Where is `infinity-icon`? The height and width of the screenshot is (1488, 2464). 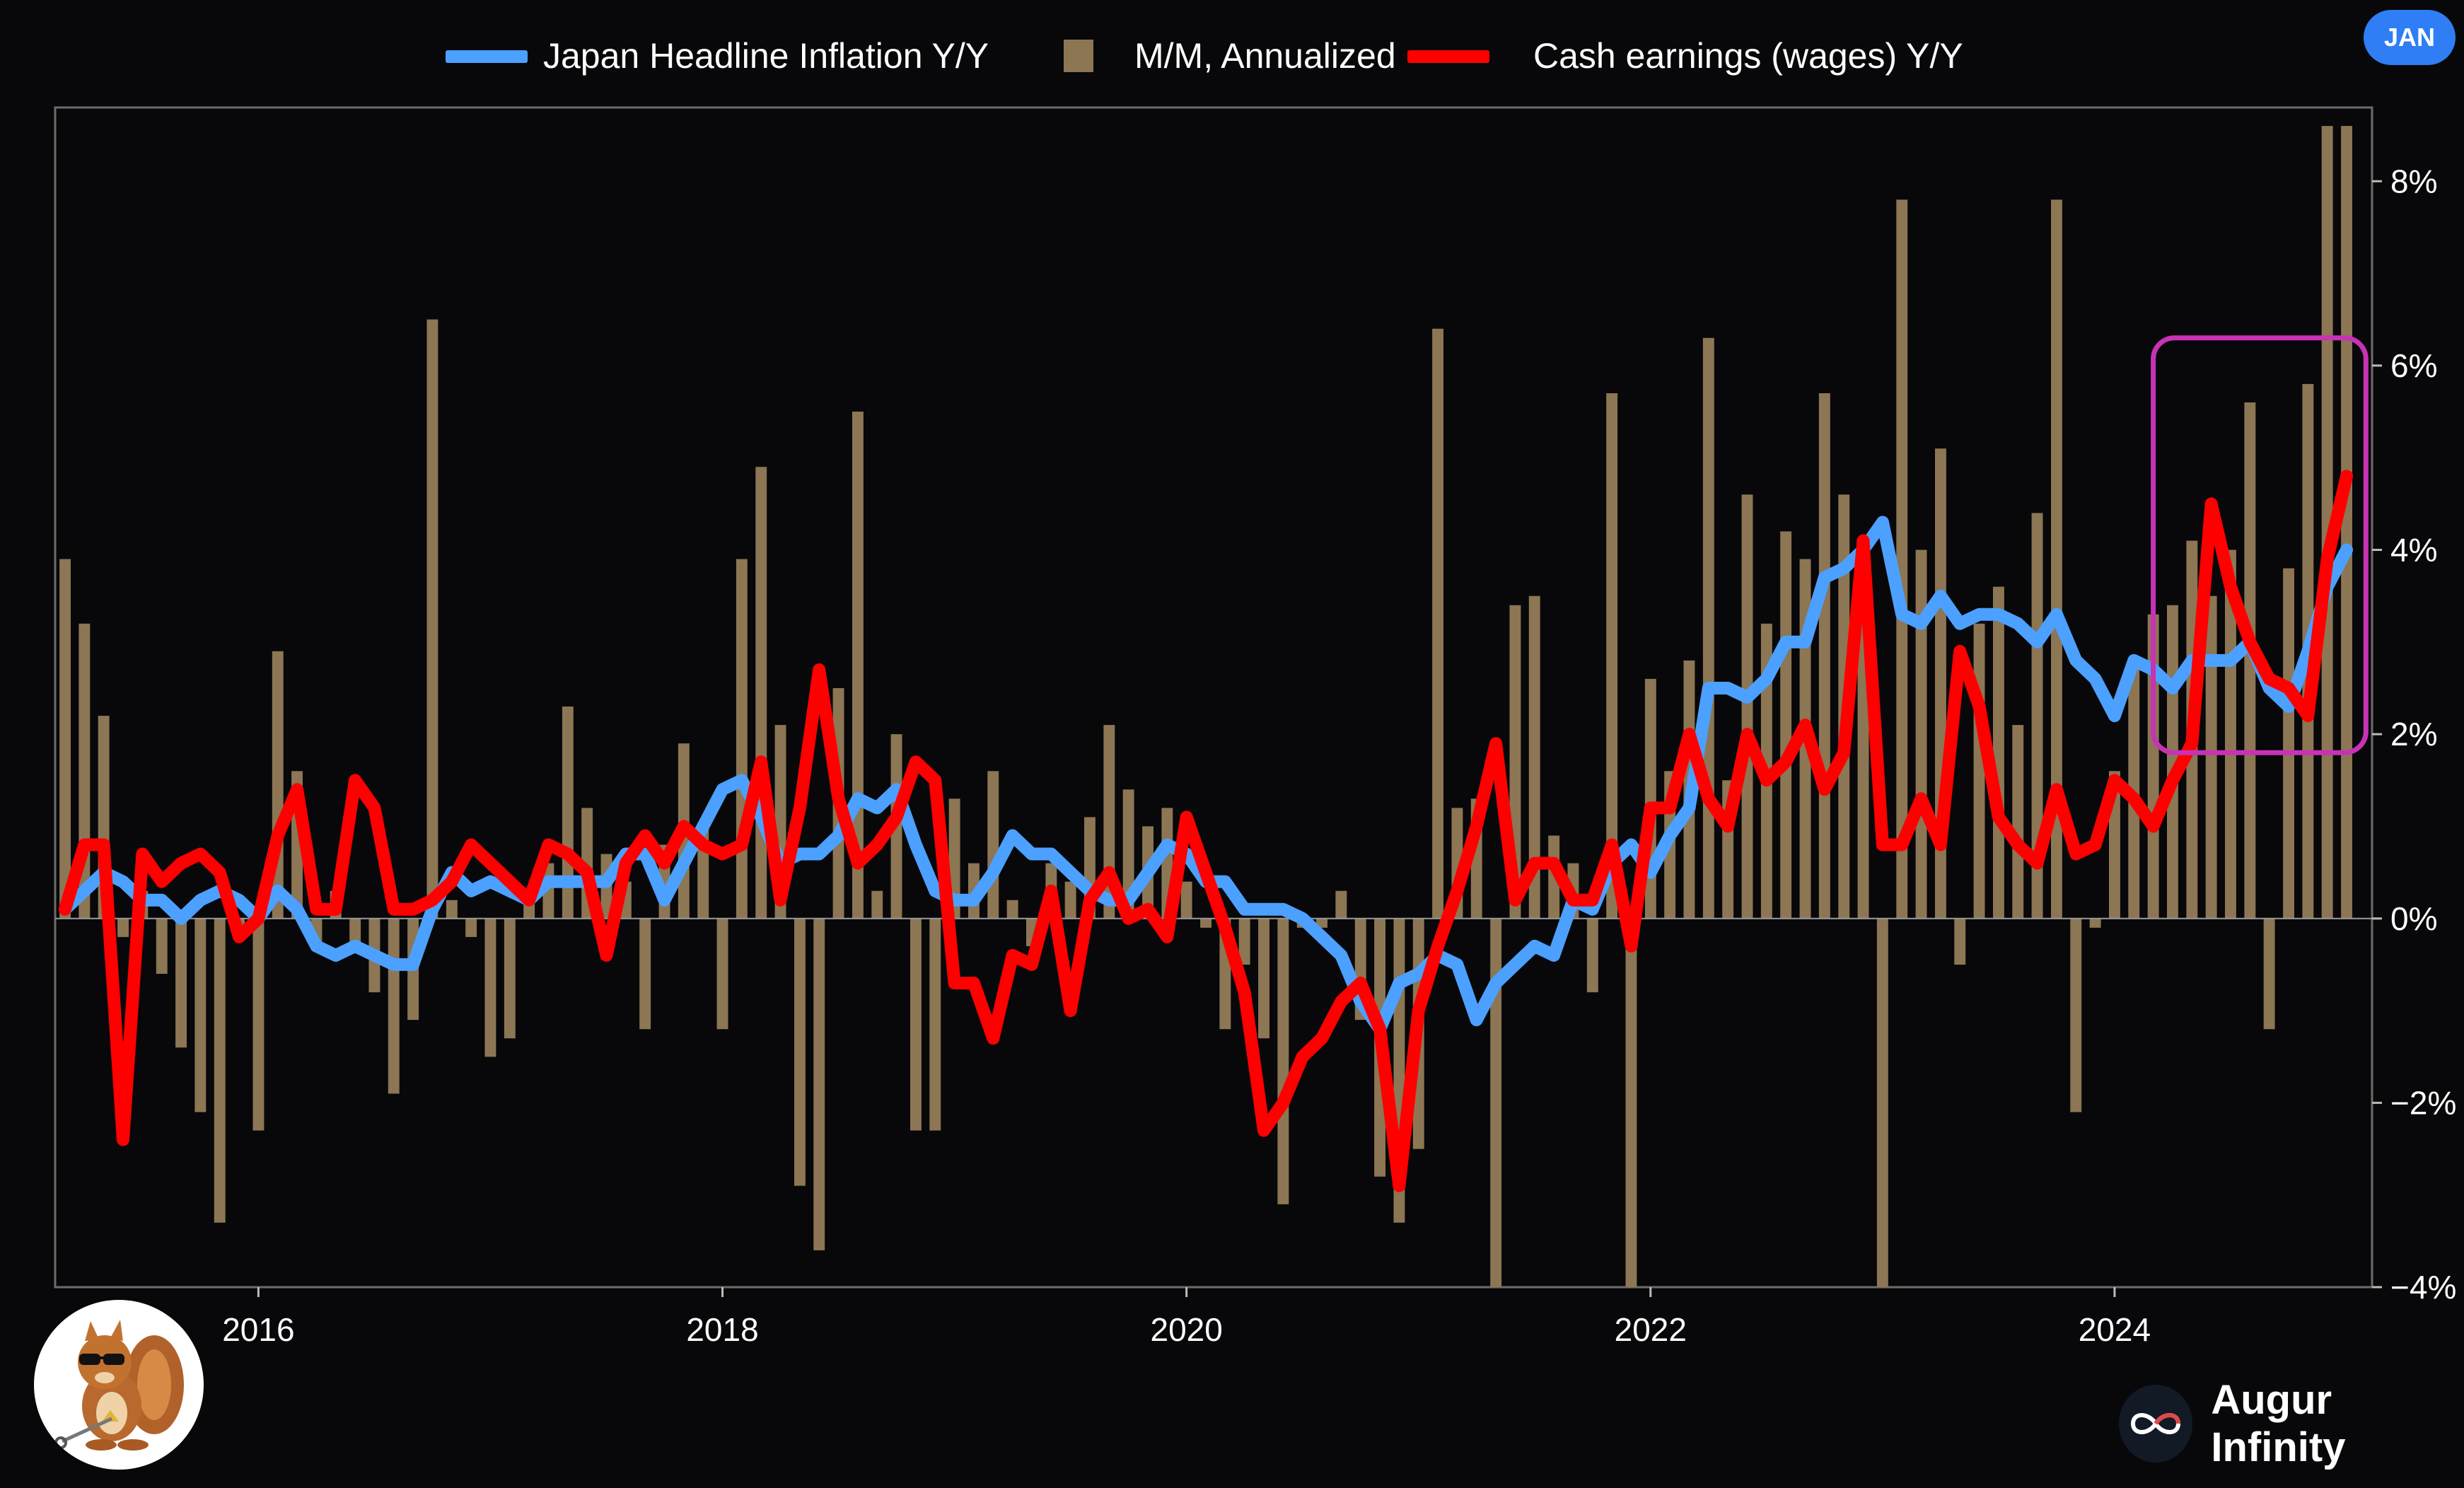 infinity-icon is located at coordinates (2156, 1424).